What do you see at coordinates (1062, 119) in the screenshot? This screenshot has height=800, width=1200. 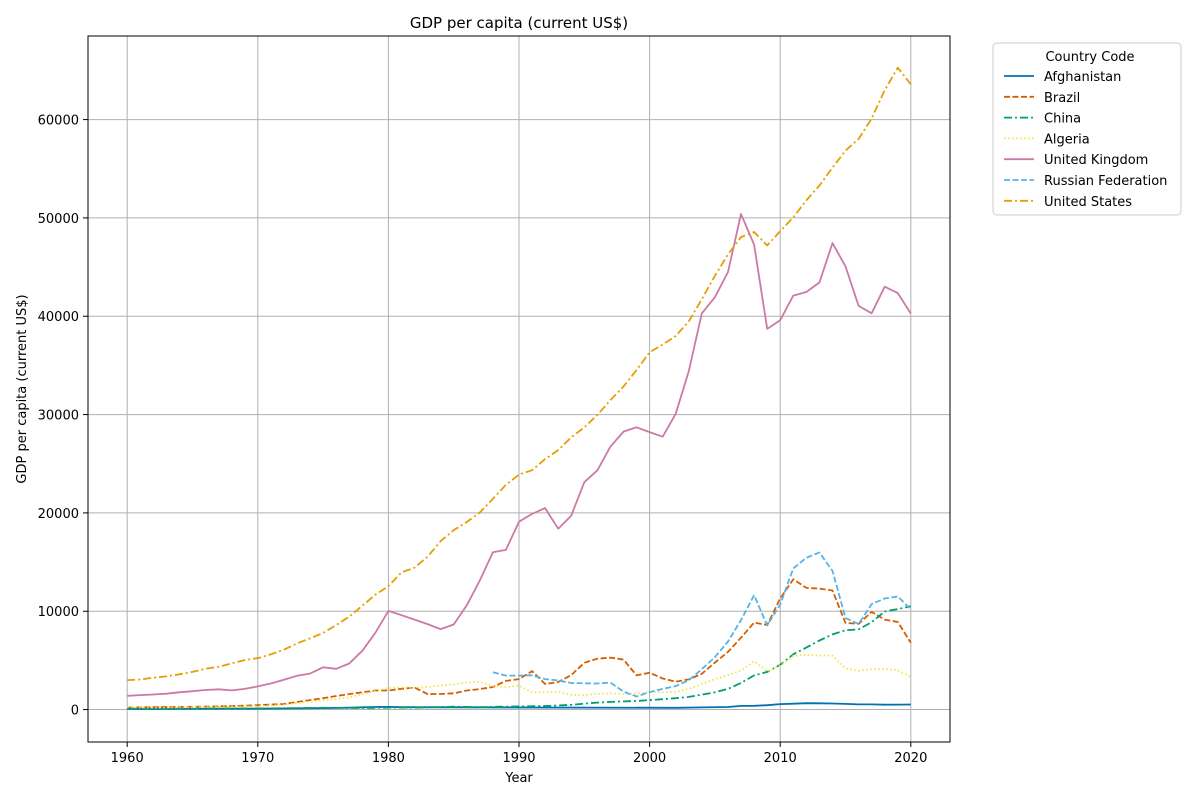 I see `legend-label-china: China` at bounding box center [1062, 119].